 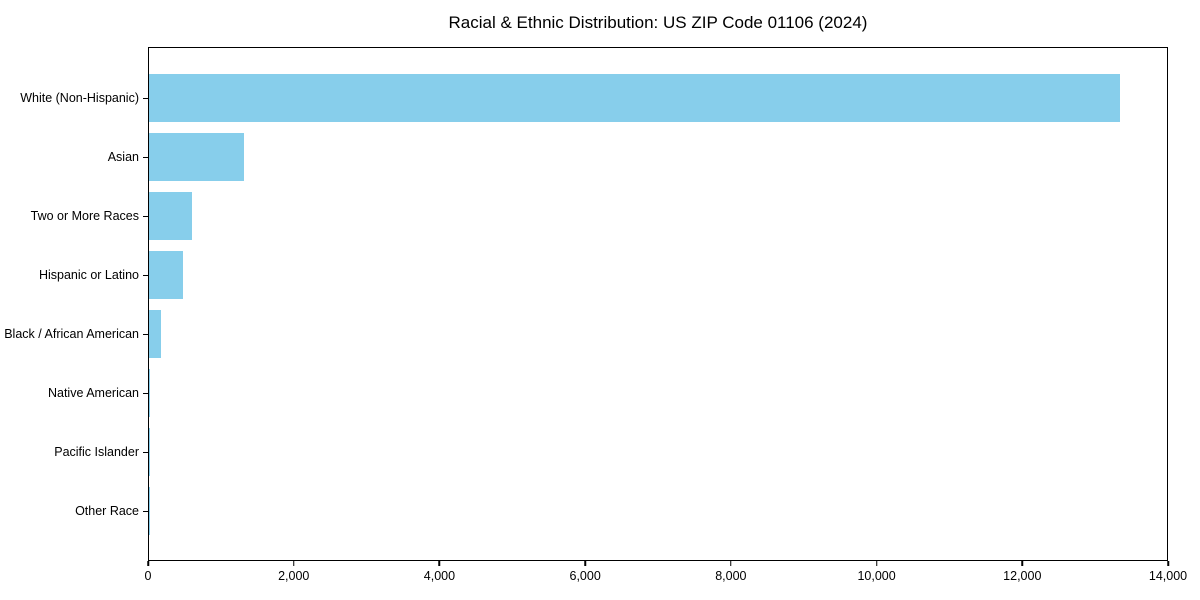 I want to click on y-tick-label: Hispanic or Latino, so click(x=88, y=274).